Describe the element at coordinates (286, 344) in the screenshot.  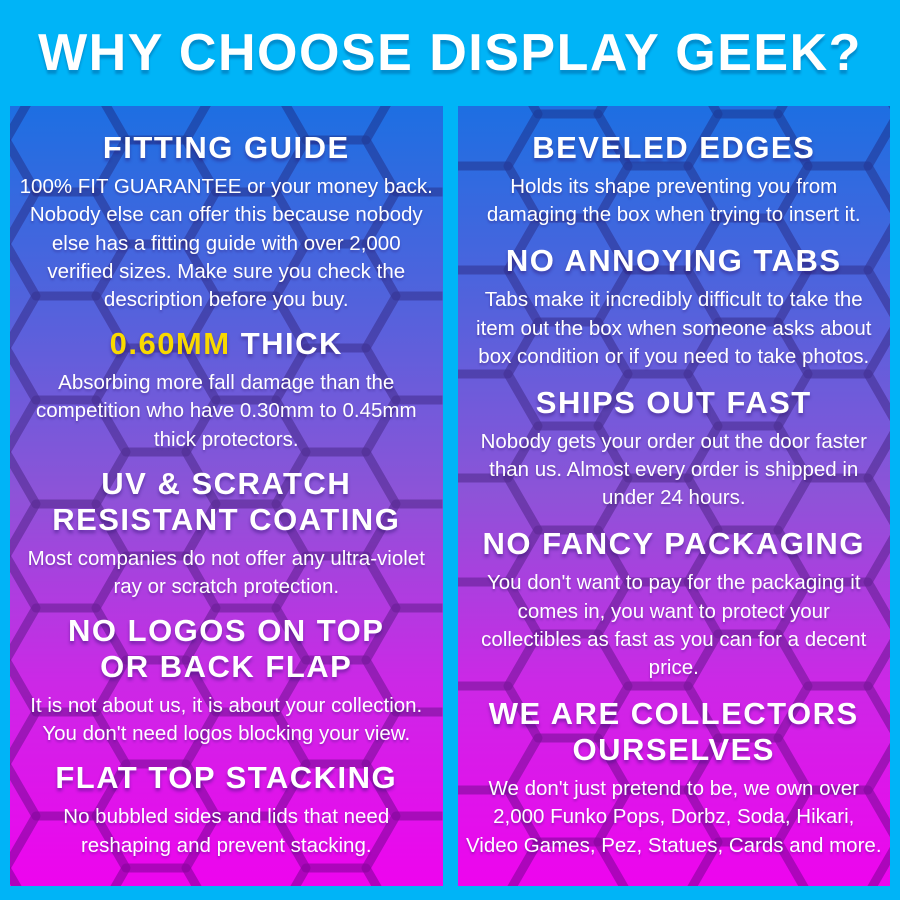
I see `thickness-rest: THICK` at that location.